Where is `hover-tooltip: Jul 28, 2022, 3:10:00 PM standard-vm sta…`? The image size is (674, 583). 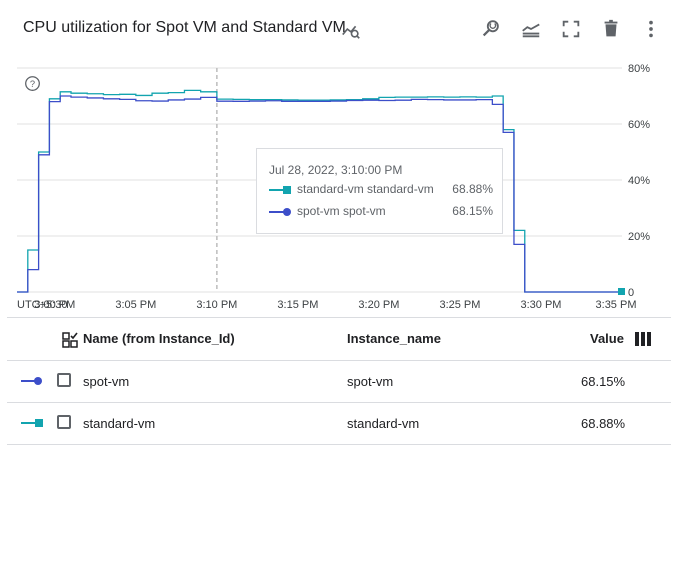 hover-tooltip: Jul 28, 2022, 3:10:00 PM standard-vm sta… is located at coordinates (379, 191).